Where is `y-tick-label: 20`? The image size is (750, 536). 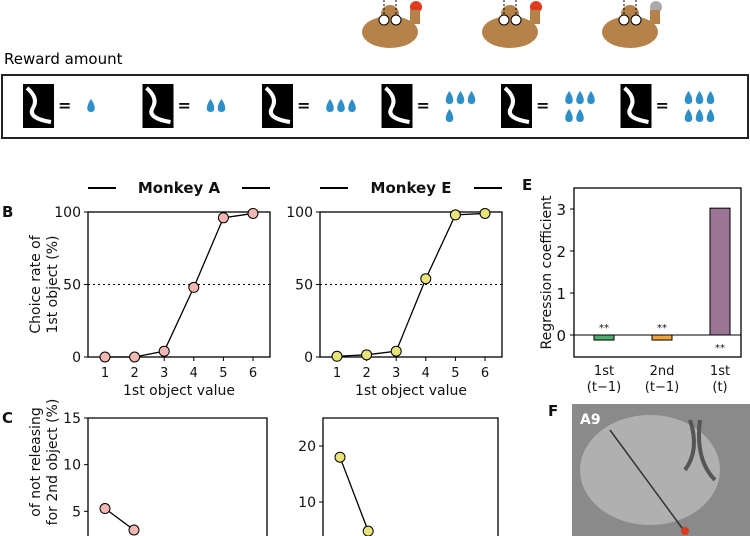 y-tick-label: 20 is located at coordinates (307, 447).